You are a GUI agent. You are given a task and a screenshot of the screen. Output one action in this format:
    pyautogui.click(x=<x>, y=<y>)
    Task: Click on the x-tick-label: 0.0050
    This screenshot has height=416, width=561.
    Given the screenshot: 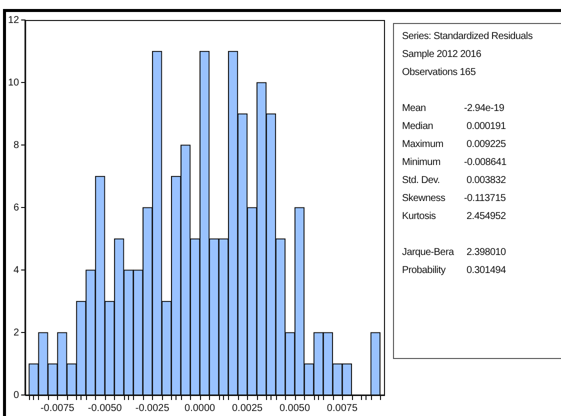 What is the action you would take?
    pyautogui.click(x=294, y=408)
    